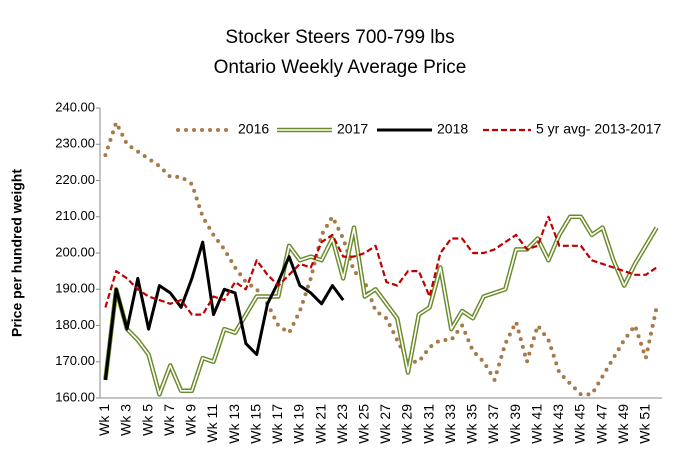 The height and width of the screenshot is (472, 679). I want to click on x-tick-label: Wk 41, so click(536, 424).